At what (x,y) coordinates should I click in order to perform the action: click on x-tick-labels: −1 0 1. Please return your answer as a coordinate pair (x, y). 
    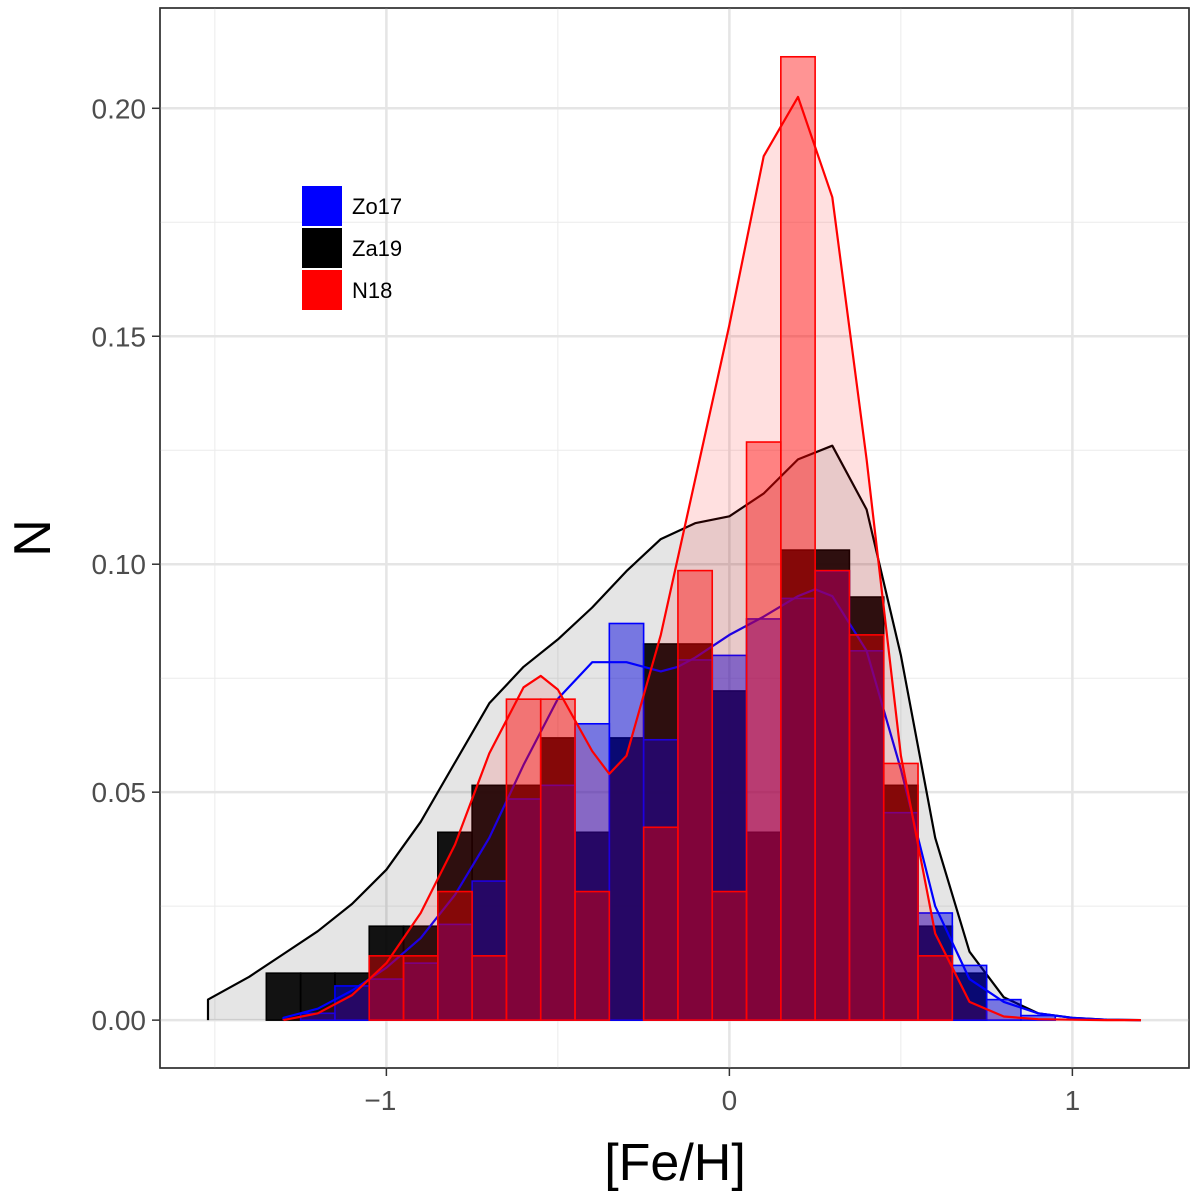
    Looking at the image, I should click on (722, 1100).